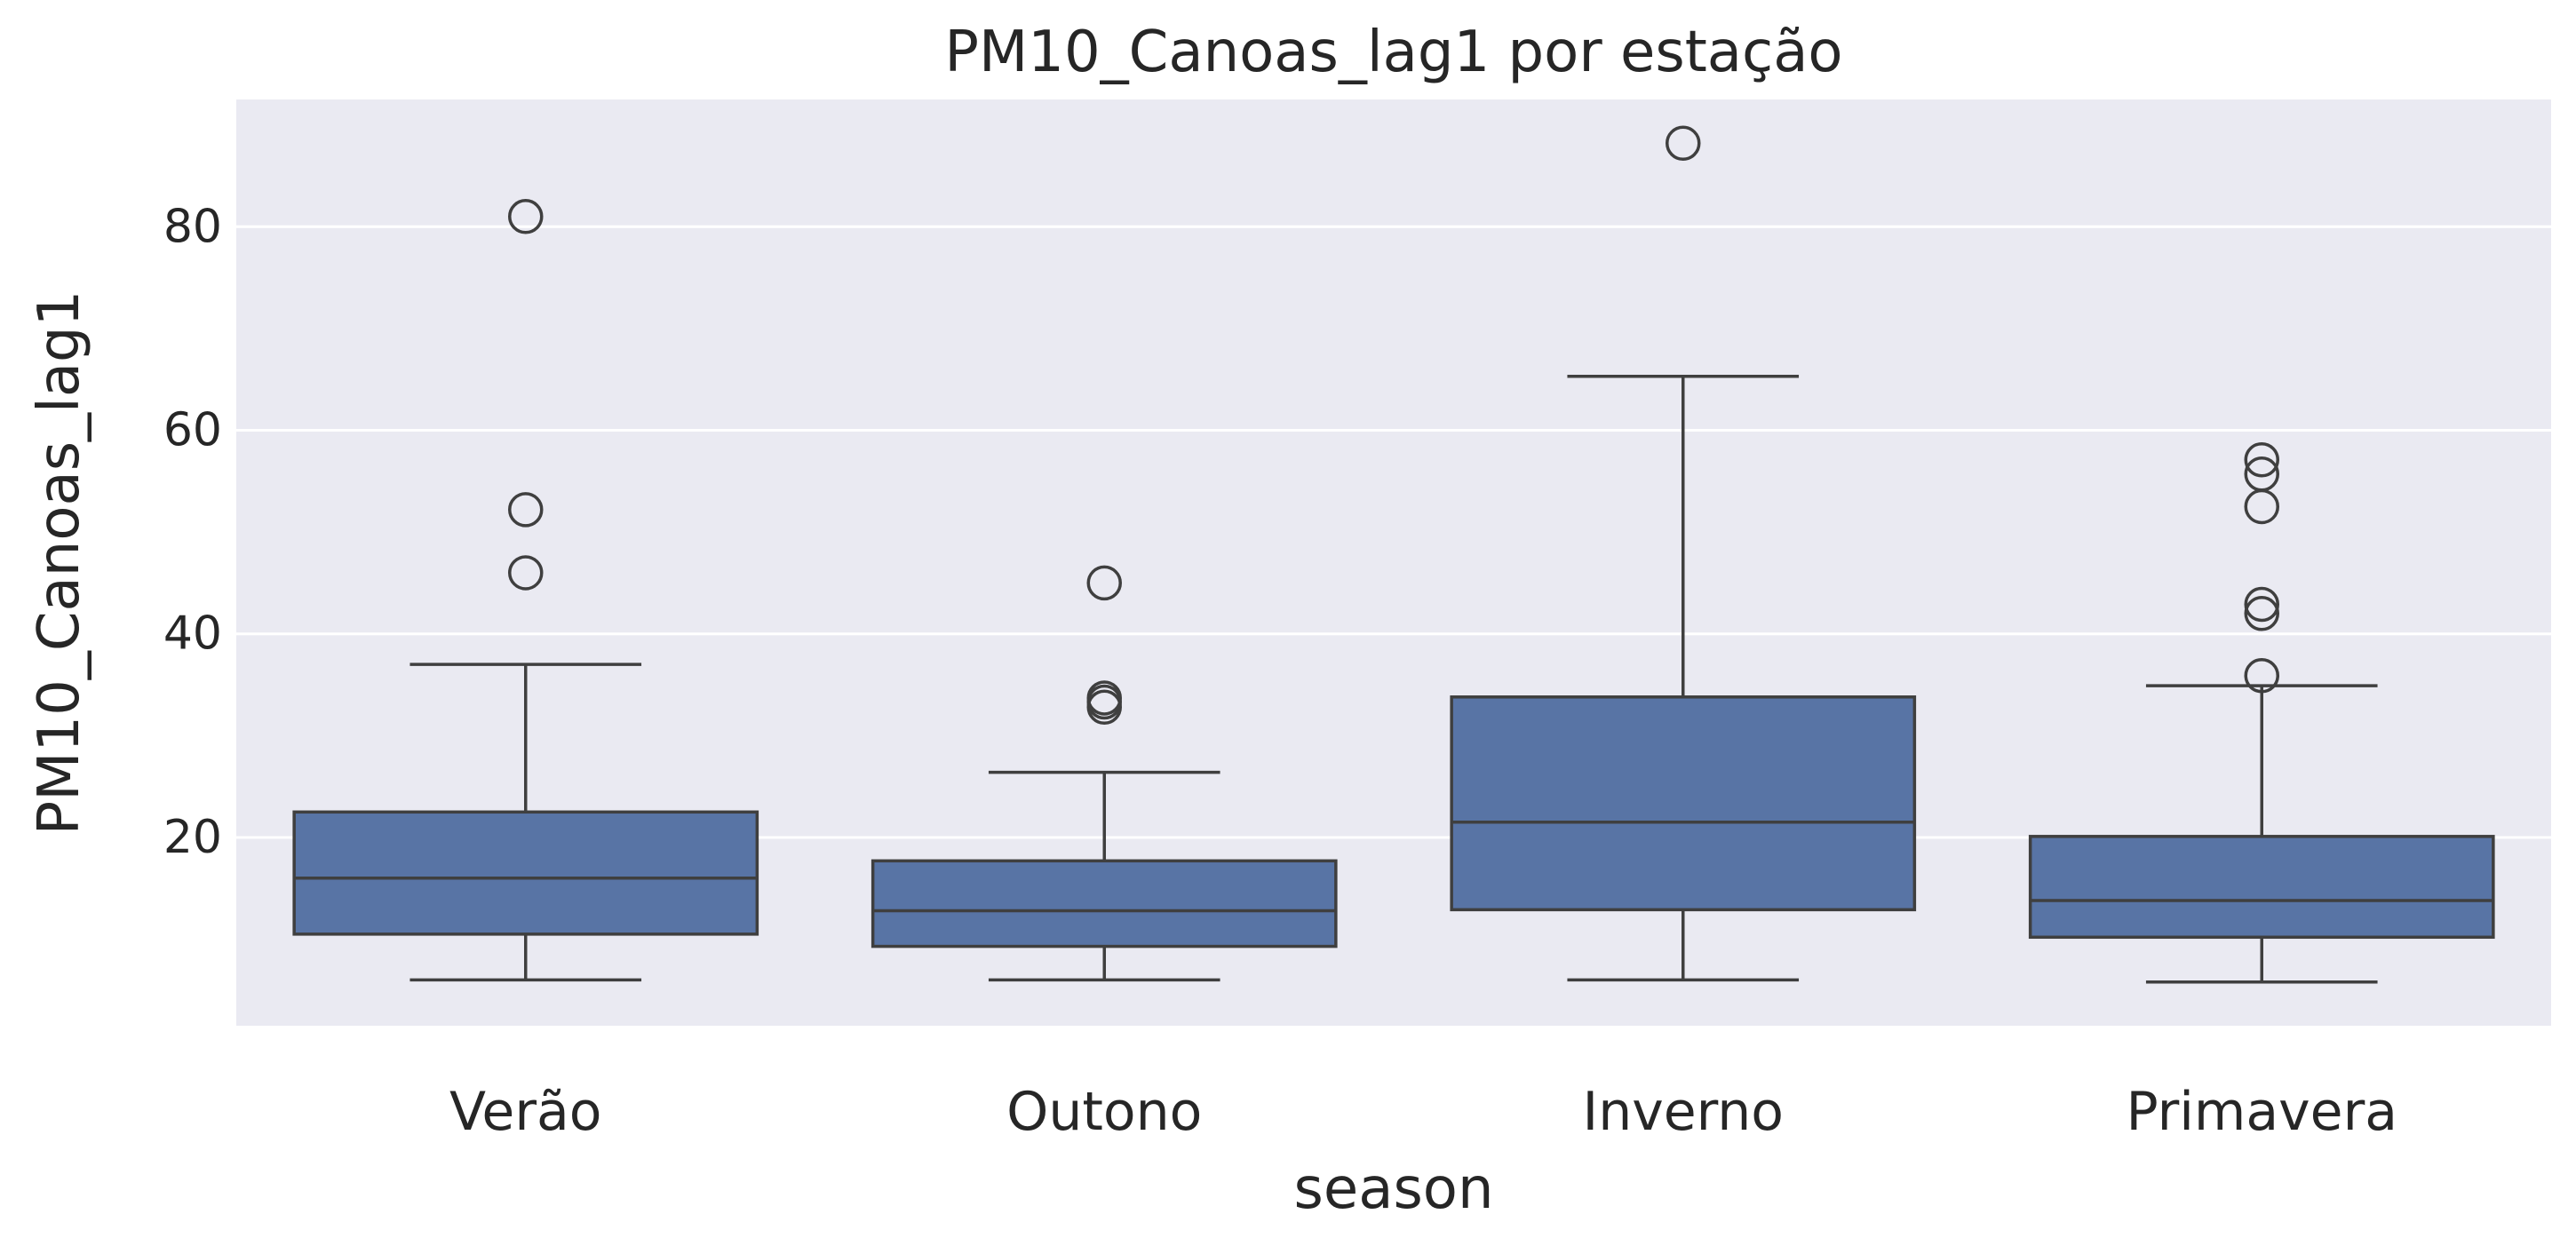 The image size is (2576, 1246). I want to click on y-tick-label: 60, so click(192, 431).